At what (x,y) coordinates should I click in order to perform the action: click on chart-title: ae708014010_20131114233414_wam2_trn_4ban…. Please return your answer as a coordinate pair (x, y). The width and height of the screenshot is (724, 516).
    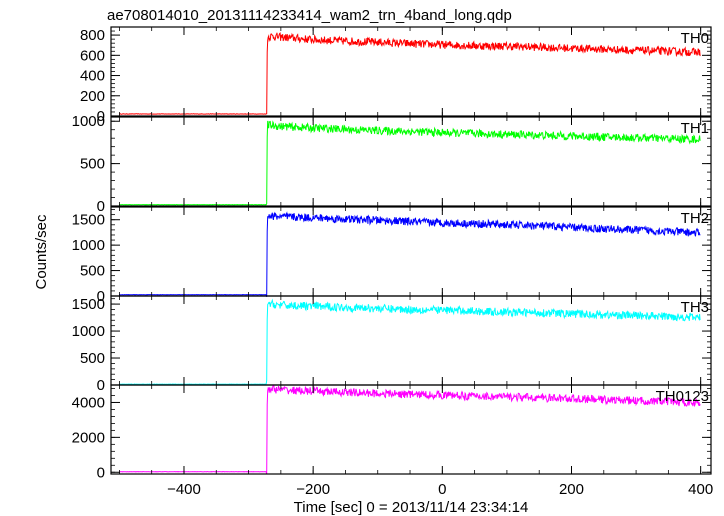
    Looking at the image, I should click on (309, 15).